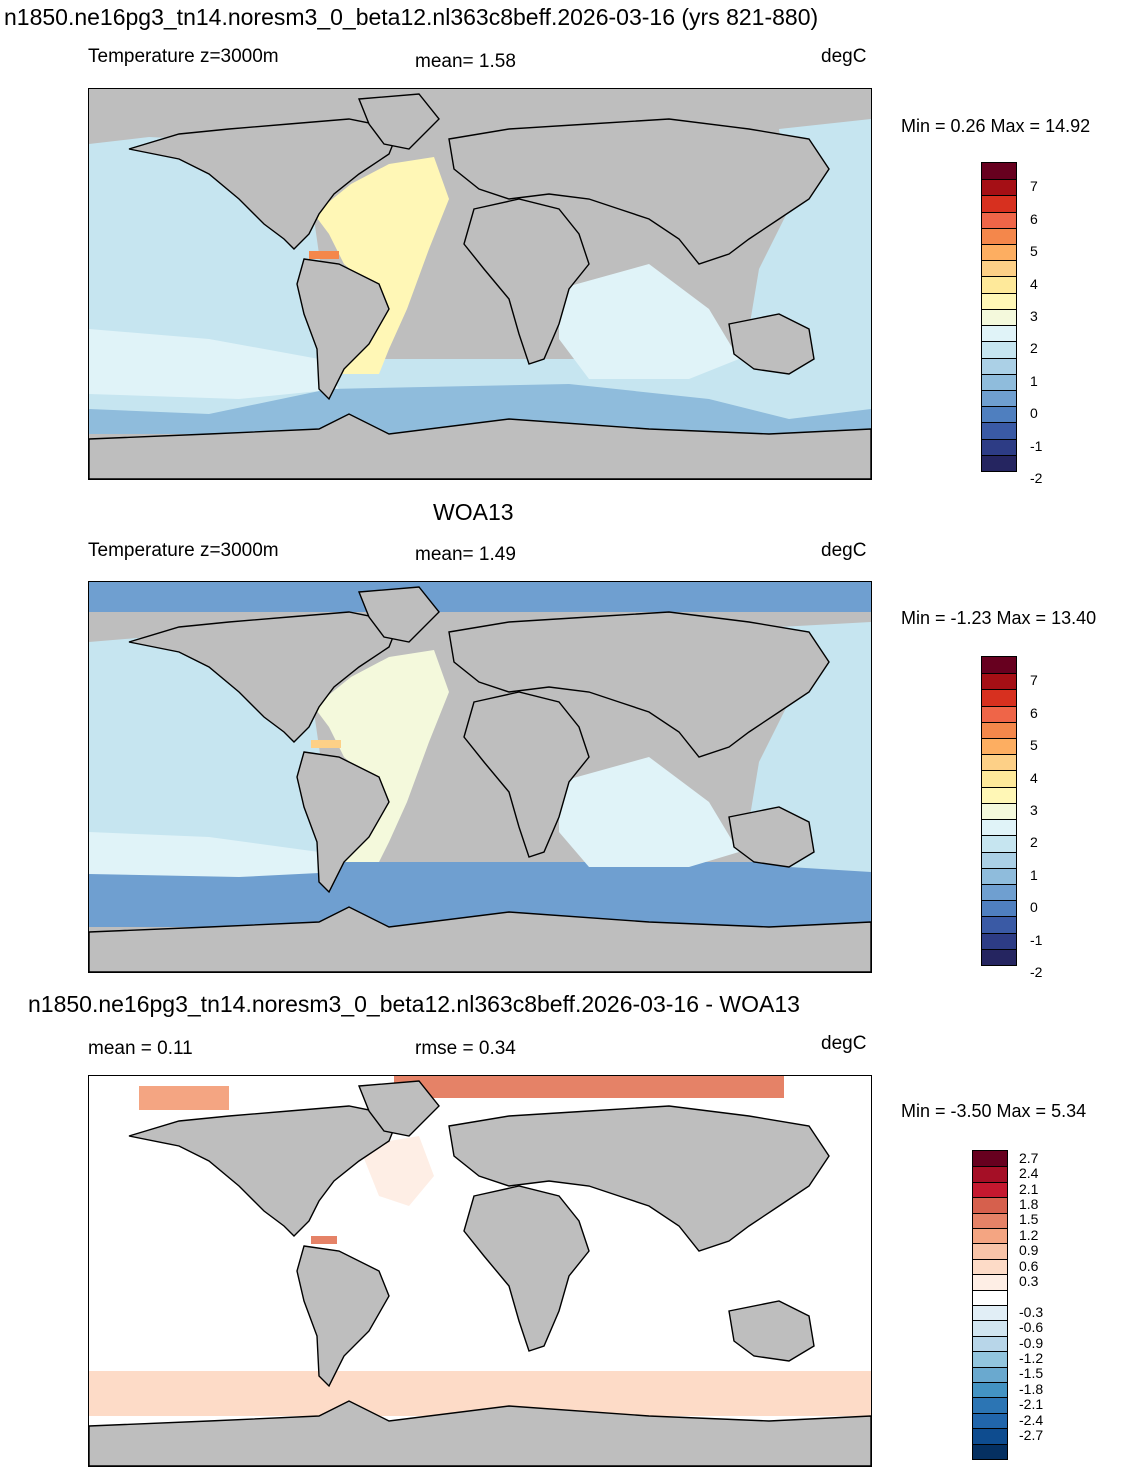 This screenshot has height=1474, width=1126. What do you see at coordinates (183, 550) in the screenshot?
I see `panel-2-variable-label: Temperature z=3000m` at bounding box center [183, 550].